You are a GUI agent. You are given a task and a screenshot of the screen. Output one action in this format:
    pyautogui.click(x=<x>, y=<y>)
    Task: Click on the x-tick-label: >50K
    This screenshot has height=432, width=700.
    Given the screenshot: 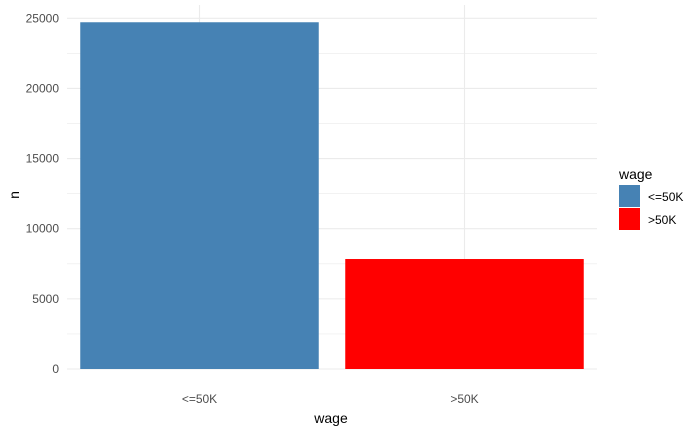 What is the action you would take?
    pyautogui.click(x=464, y=399)
    